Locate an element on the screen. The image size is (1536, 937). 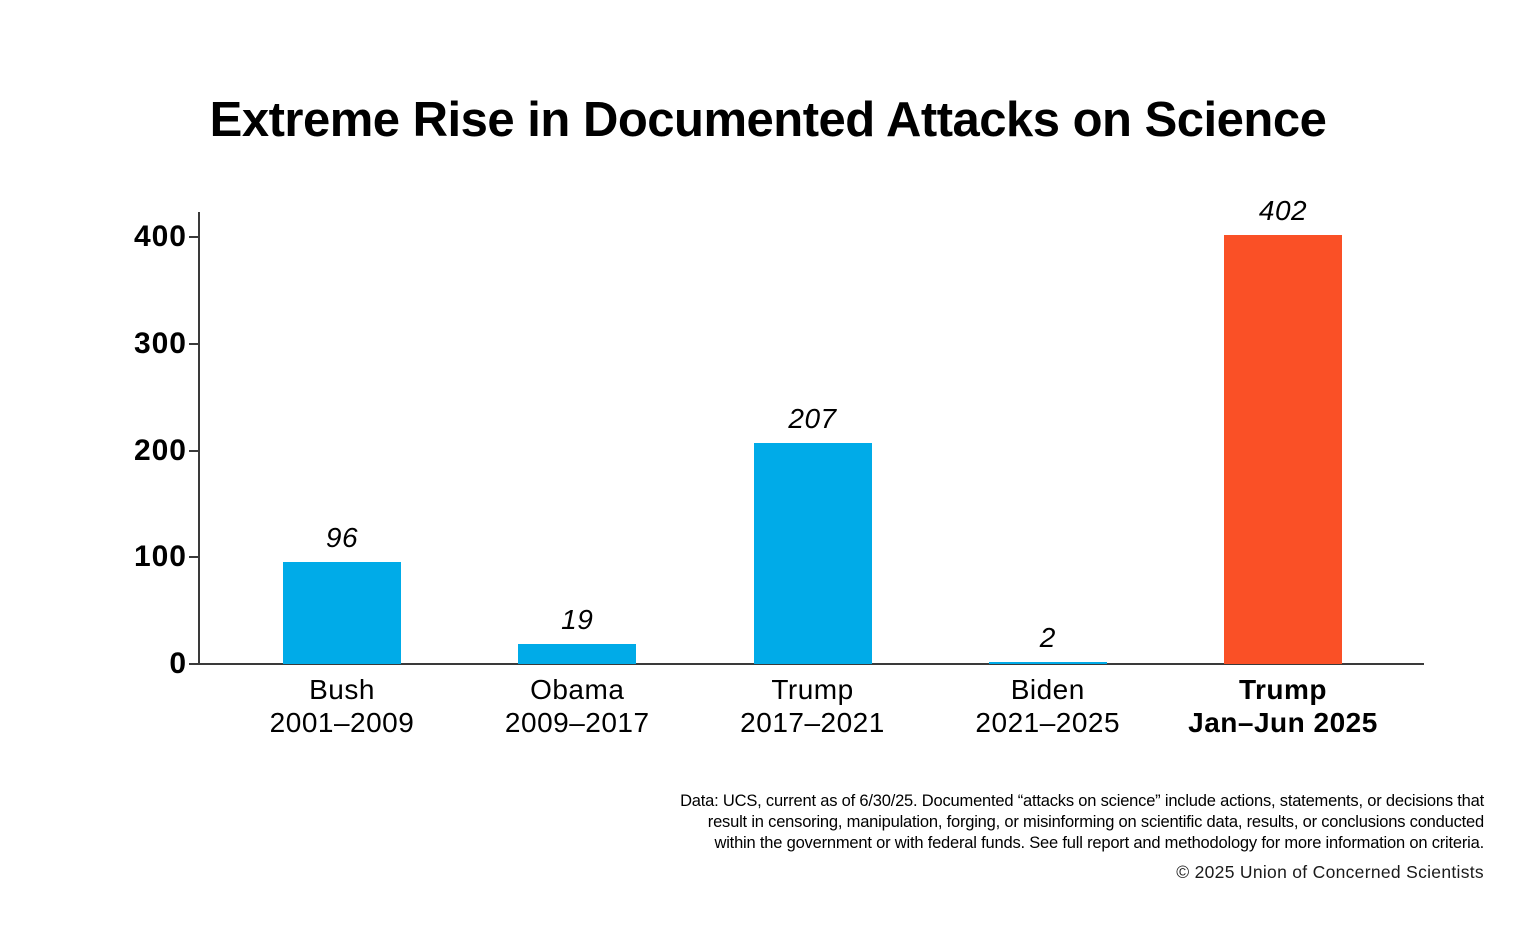
category-name: Obama is located at coordinates (577, 689).